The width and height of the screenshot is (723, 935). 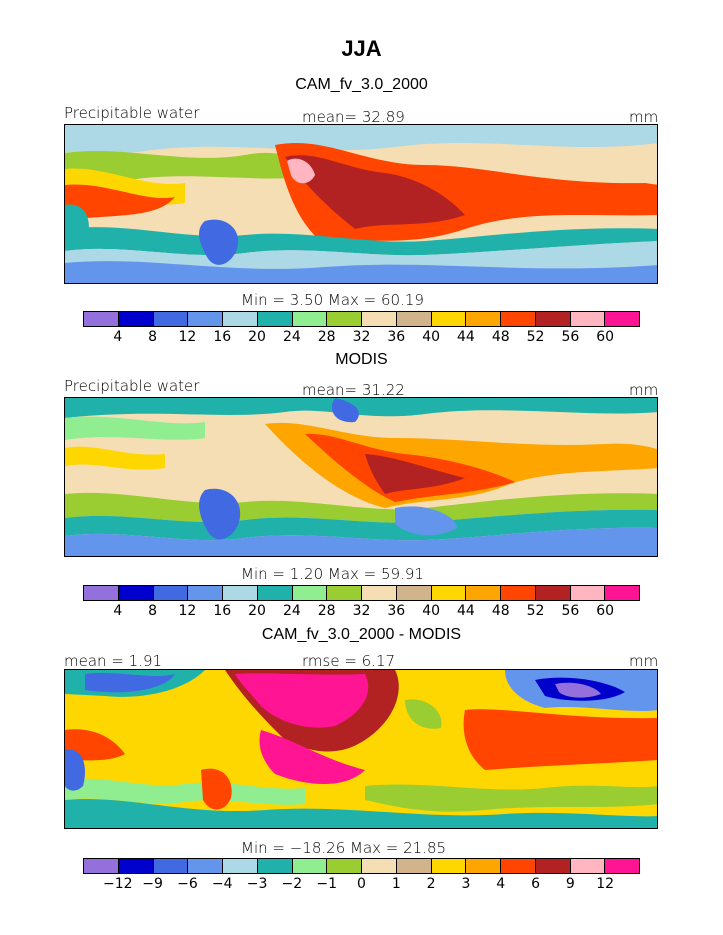 What do you see at coordinates (326, 337) in the screenshot?
I see `tick-label: 28` at bounding box center [326, 337].